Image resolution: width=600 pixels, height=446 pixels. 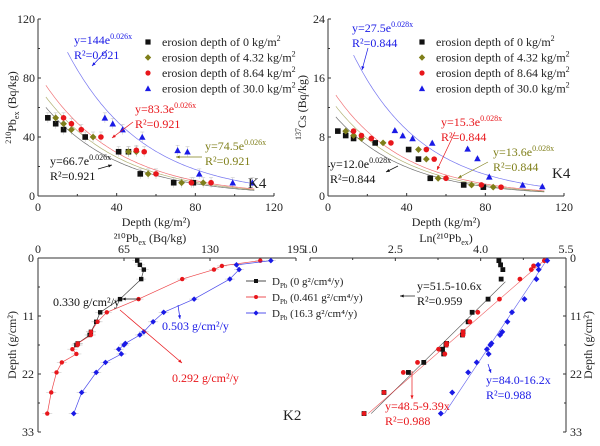 I want to click on legend-label: erosion depth of 30.0 kg/m2, so click(x=229, y=88).